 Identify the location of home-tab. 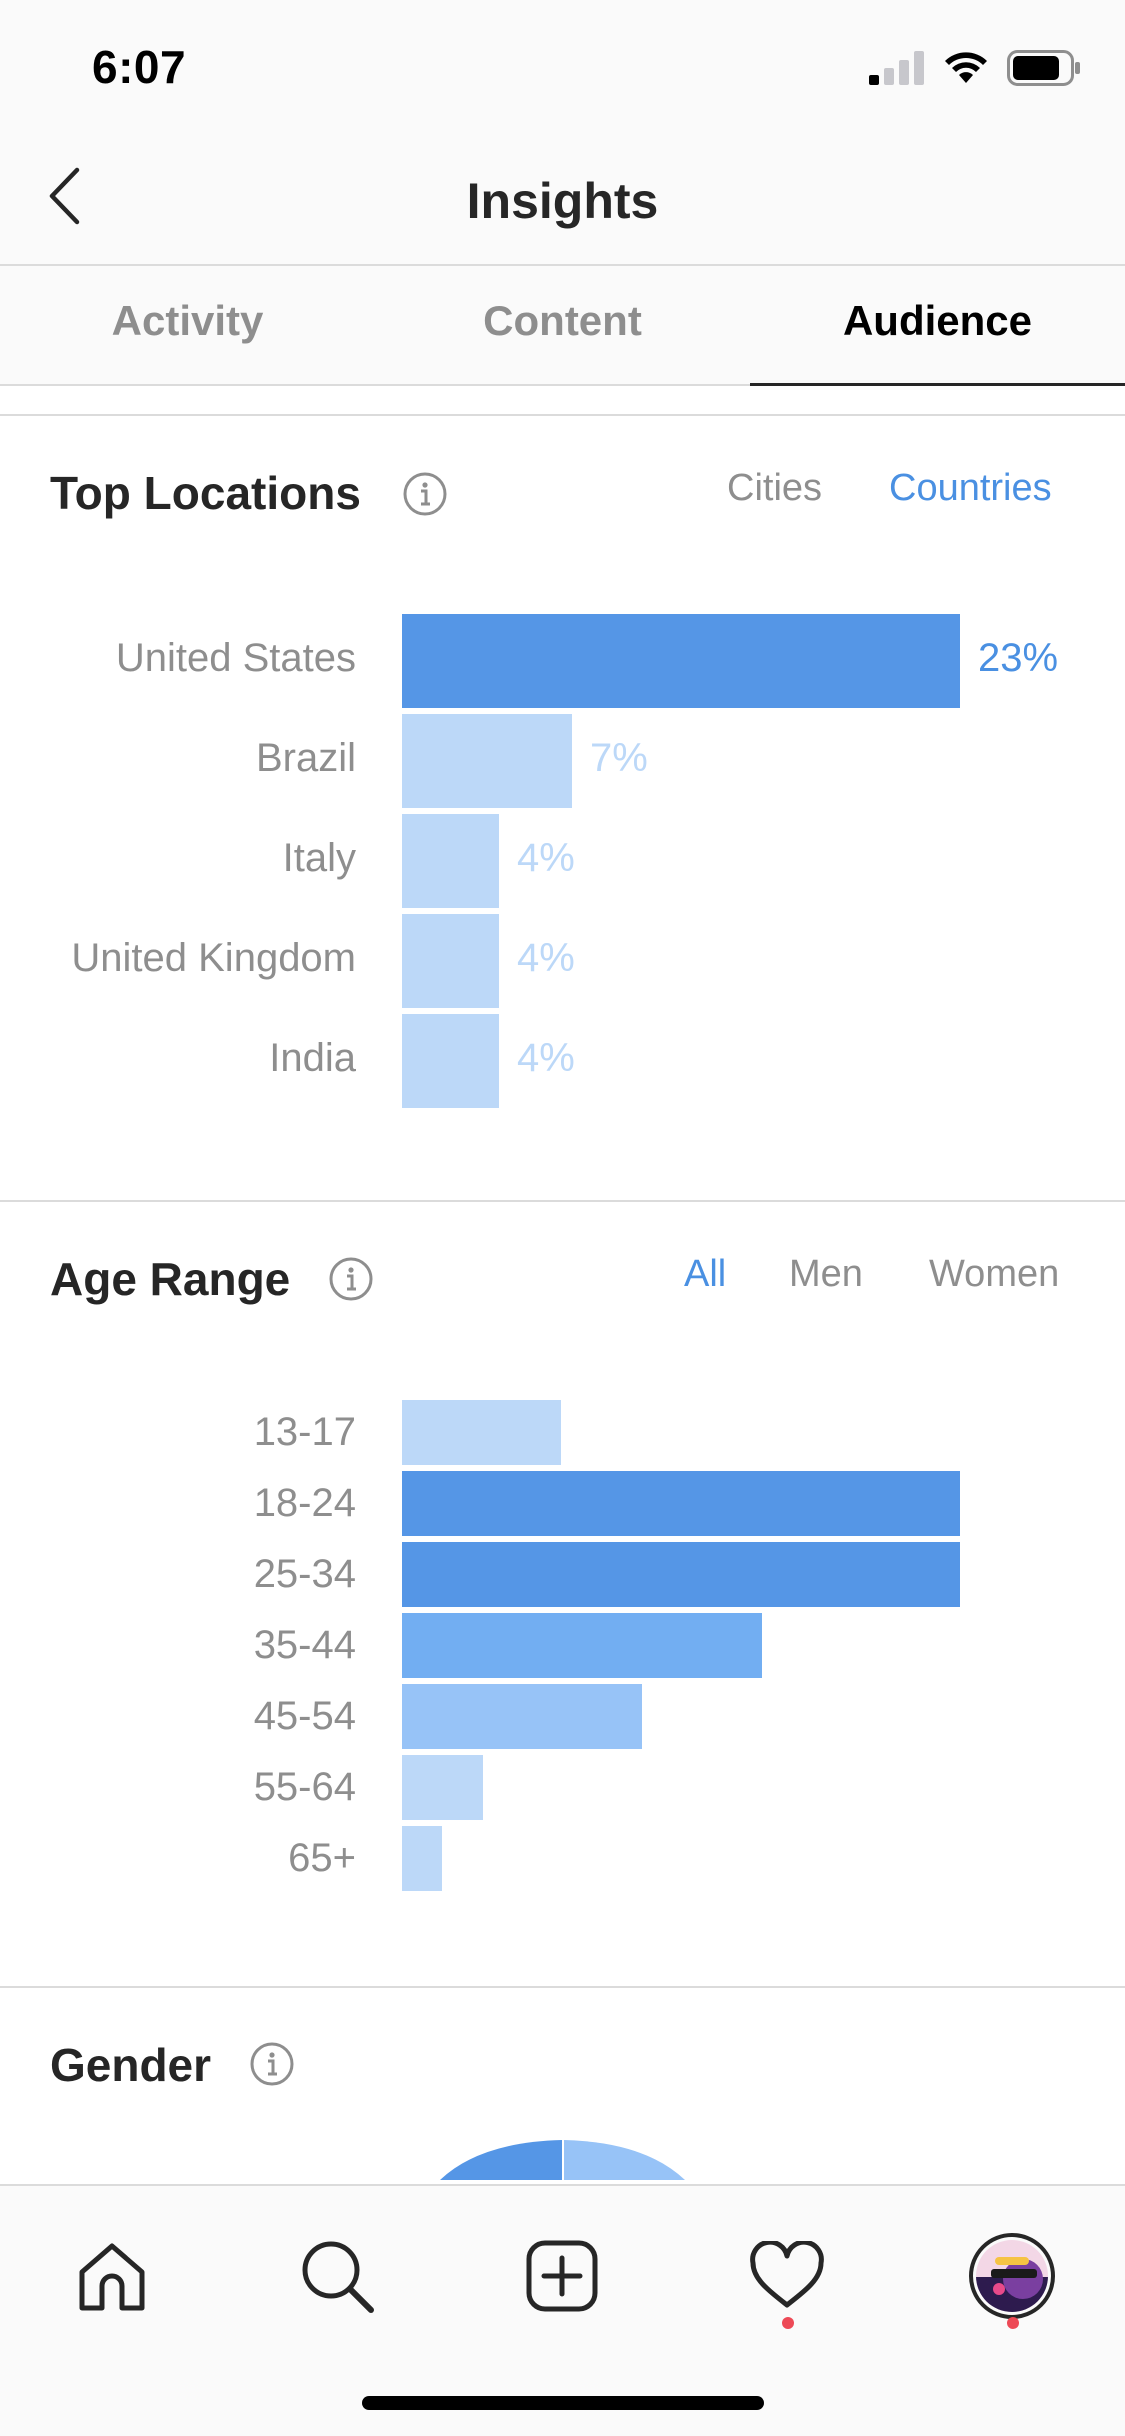
(112, 2276).